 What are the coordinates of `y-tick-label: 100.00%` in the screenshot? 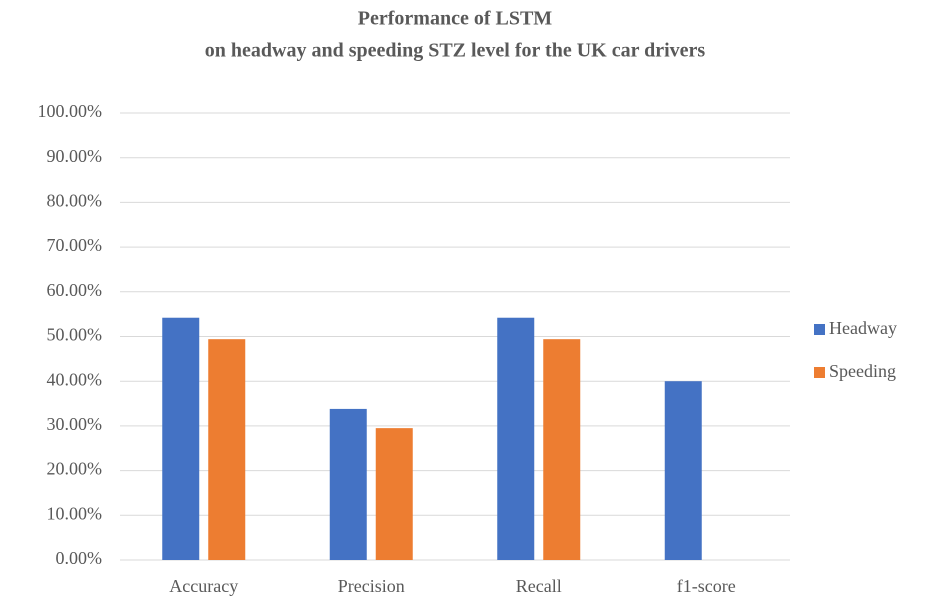 It's located at (70, 111).